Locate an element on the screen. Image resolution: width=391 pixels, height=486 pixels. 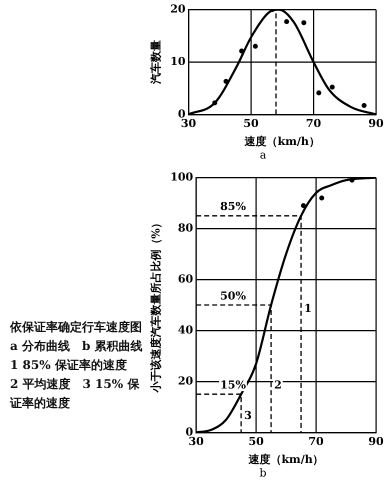
annotation: 1 is located at coordinates (308, 309).